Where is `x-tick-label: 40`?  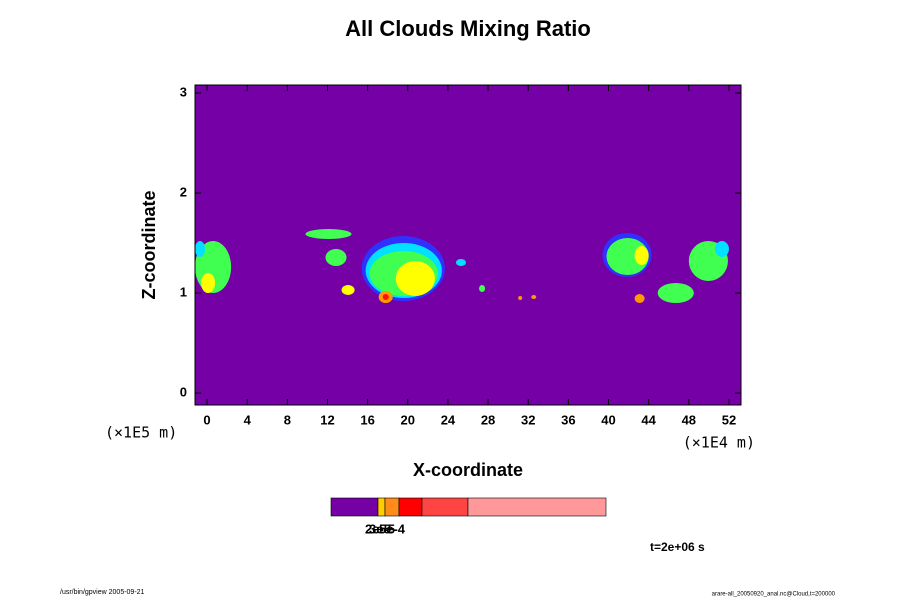 x-tick-label: 40 is located at coordinates (608, 419).